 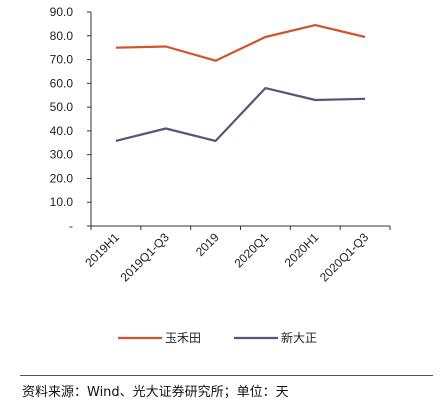 I want to click on x-category-label: 2020H1, so click(x=302, y=250).